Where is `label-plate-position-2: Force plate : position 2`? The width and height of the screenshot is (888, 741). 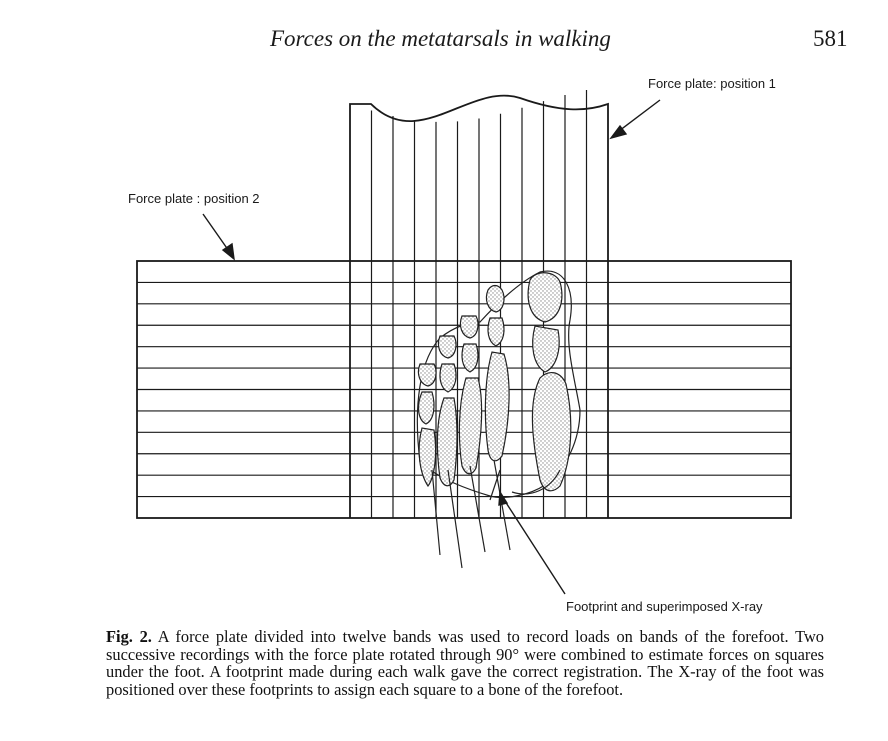
label-plate-position-2: Force plate : position 2 is located at coordinates (194, 198).